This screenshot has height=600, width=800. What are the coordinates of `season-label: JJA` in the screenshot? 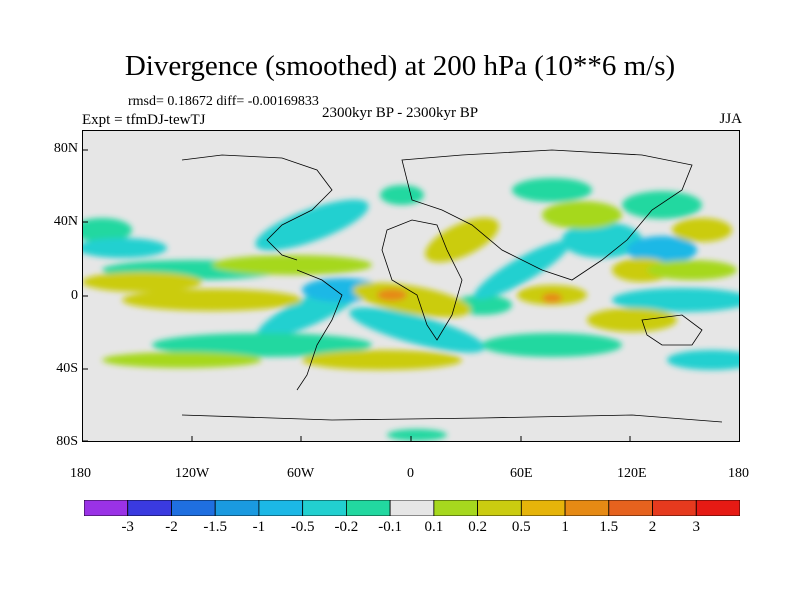 It's located at (730, 119).